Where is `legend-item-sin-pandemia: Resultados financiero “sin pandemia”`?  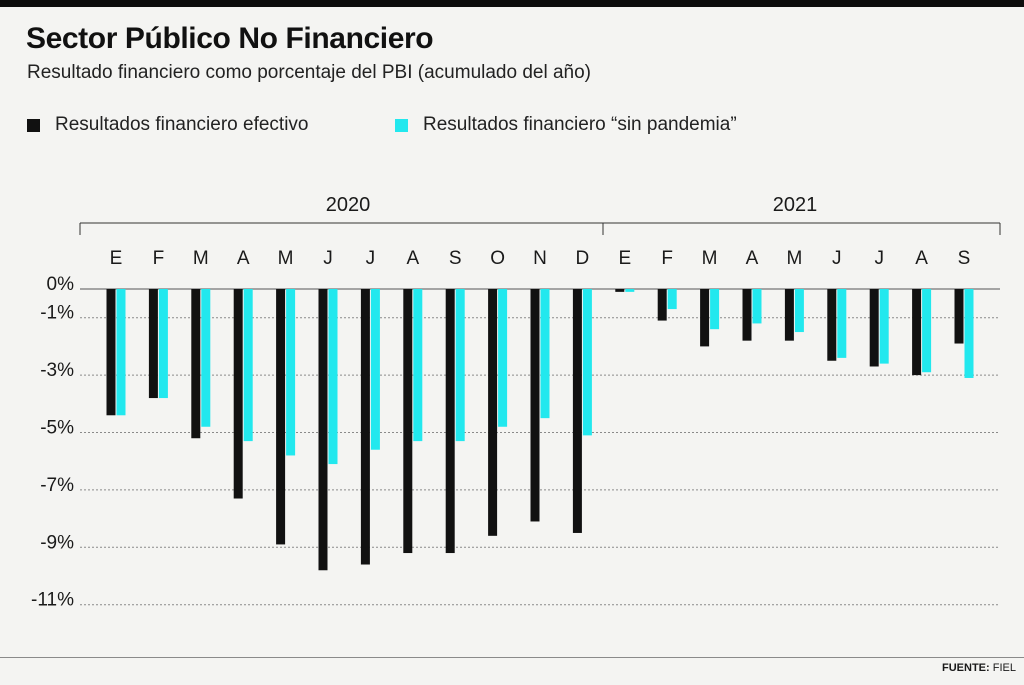 legend-item-sin-pandemia: Resultados financiero “sin pandemia” is located at coordinates (566, 125).